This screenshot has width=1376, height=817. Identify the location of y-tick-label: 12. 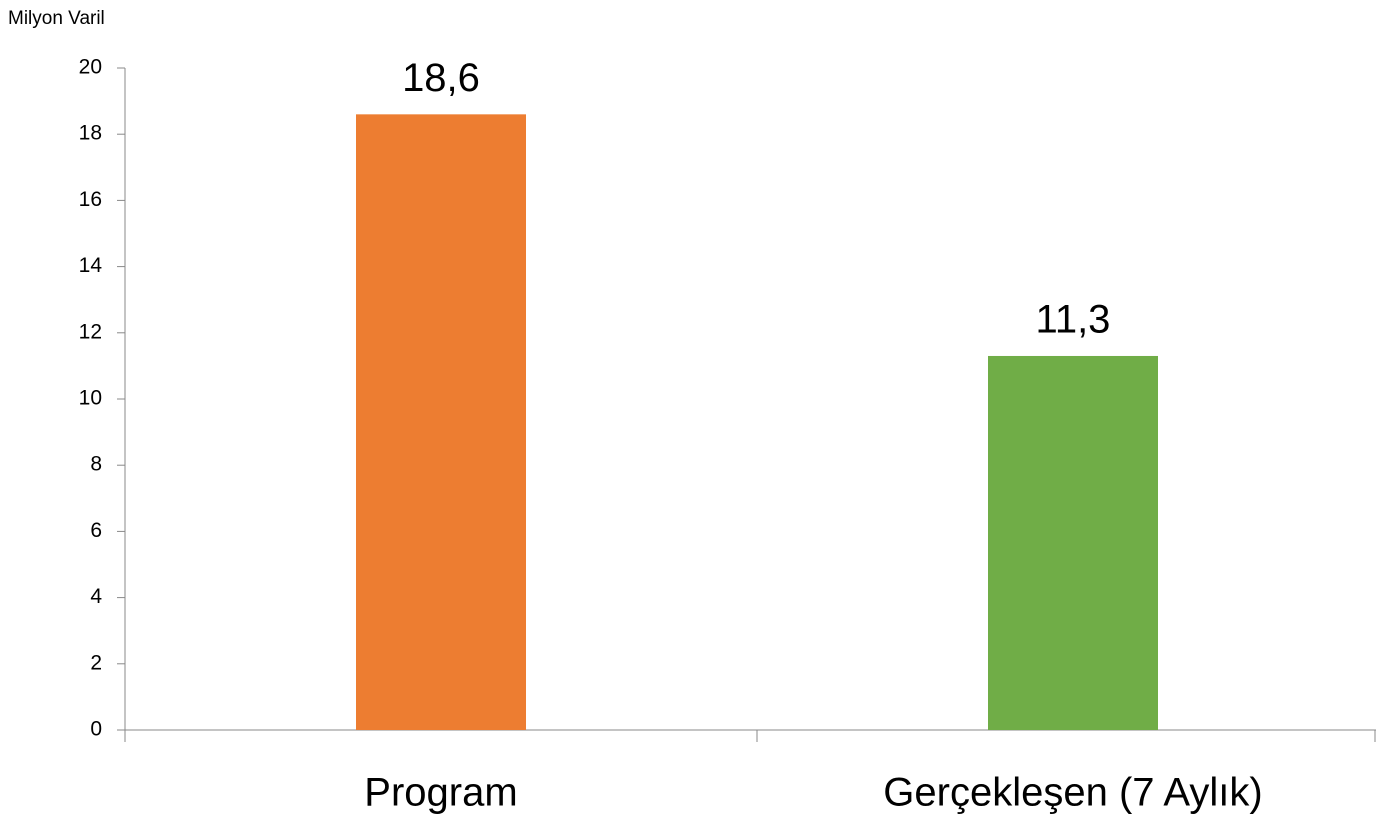
(90, 331).